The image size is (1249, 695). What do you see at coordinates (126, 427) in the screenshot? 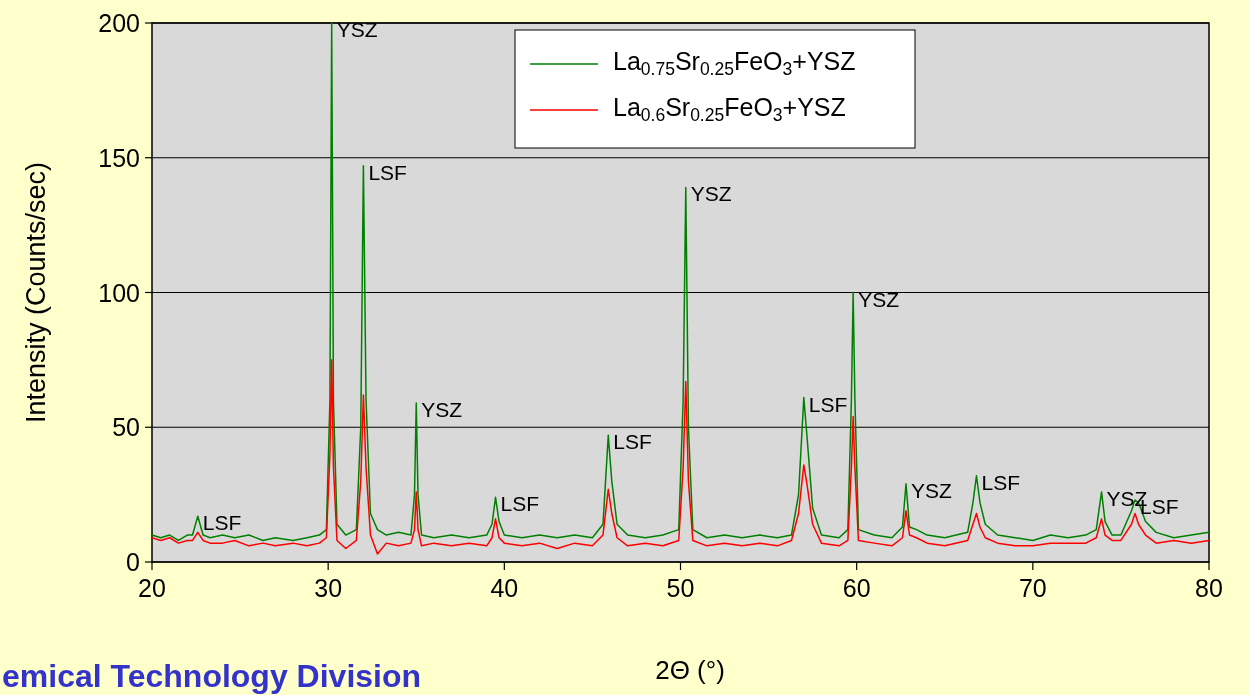
I see `y-tick-label: 50` at bounding box center [126, 427].